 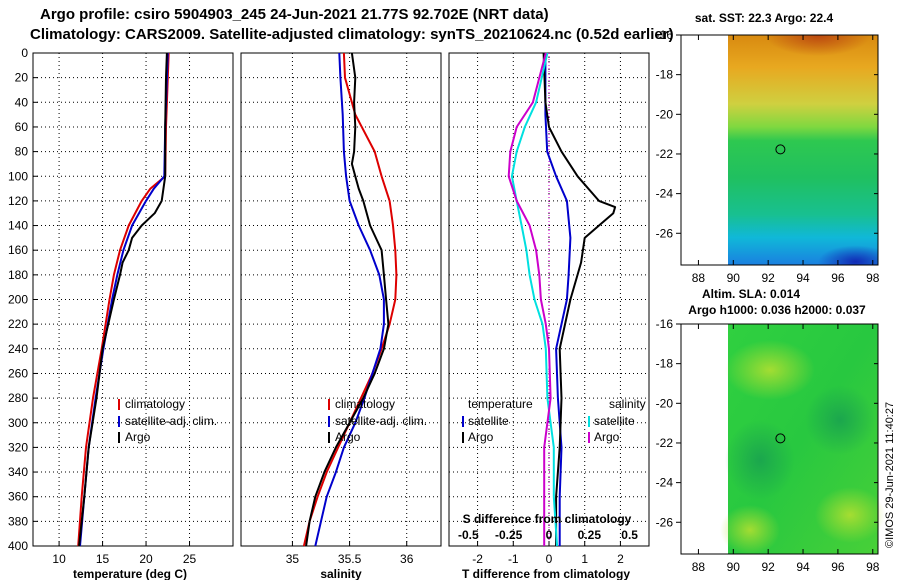 I want to click on x-tick-label: 1, so click(x=584, y=559).